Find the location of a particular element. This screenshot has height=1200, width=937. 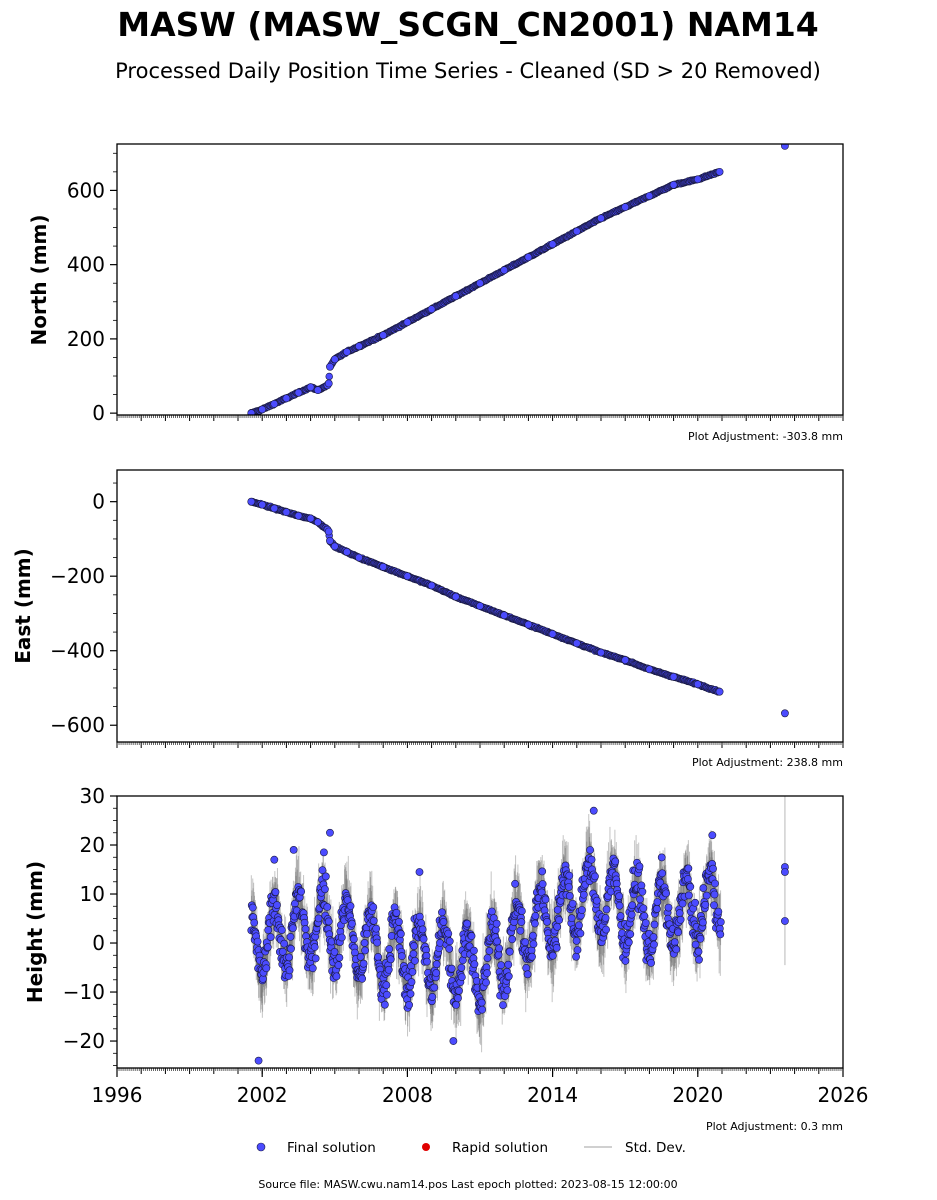

height-data is located at coordinates (518, 930).